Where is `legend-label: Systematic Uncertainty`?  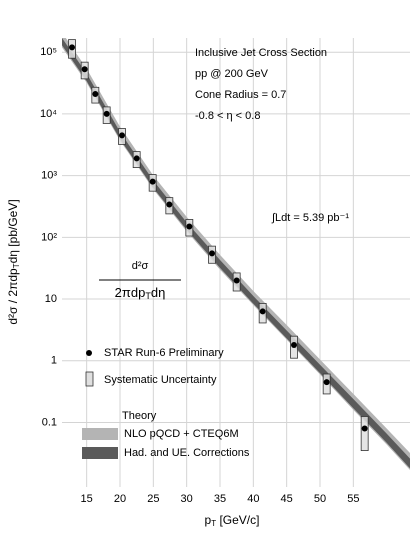 legend-label: Systematic Uncertainty is located at coordinates (160, 380).